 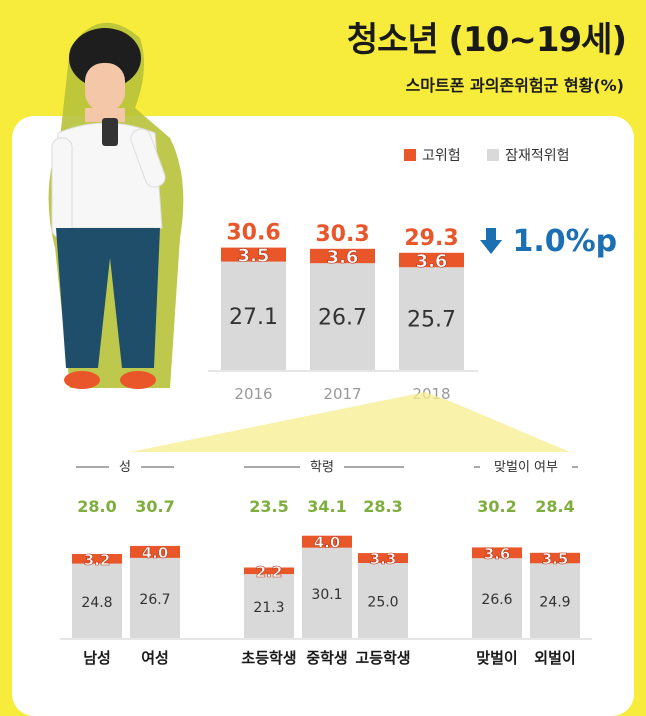 I want to click on bar-high-고등학생, so click(x=383, y=558).